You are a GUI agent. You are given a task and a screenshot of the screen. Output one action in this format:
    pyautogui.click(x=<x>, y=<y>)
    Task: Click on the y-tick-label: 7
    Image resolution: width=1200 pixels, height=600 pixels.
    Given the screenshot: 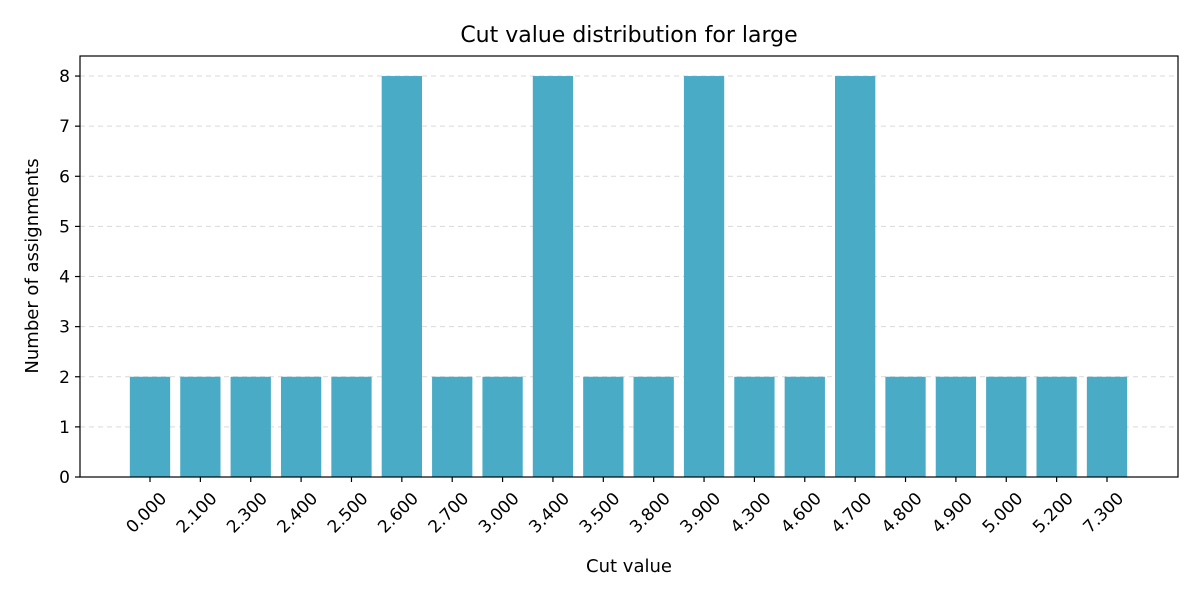 What is the action you would take?
    pyautogui.click(x=64, y=127)
    